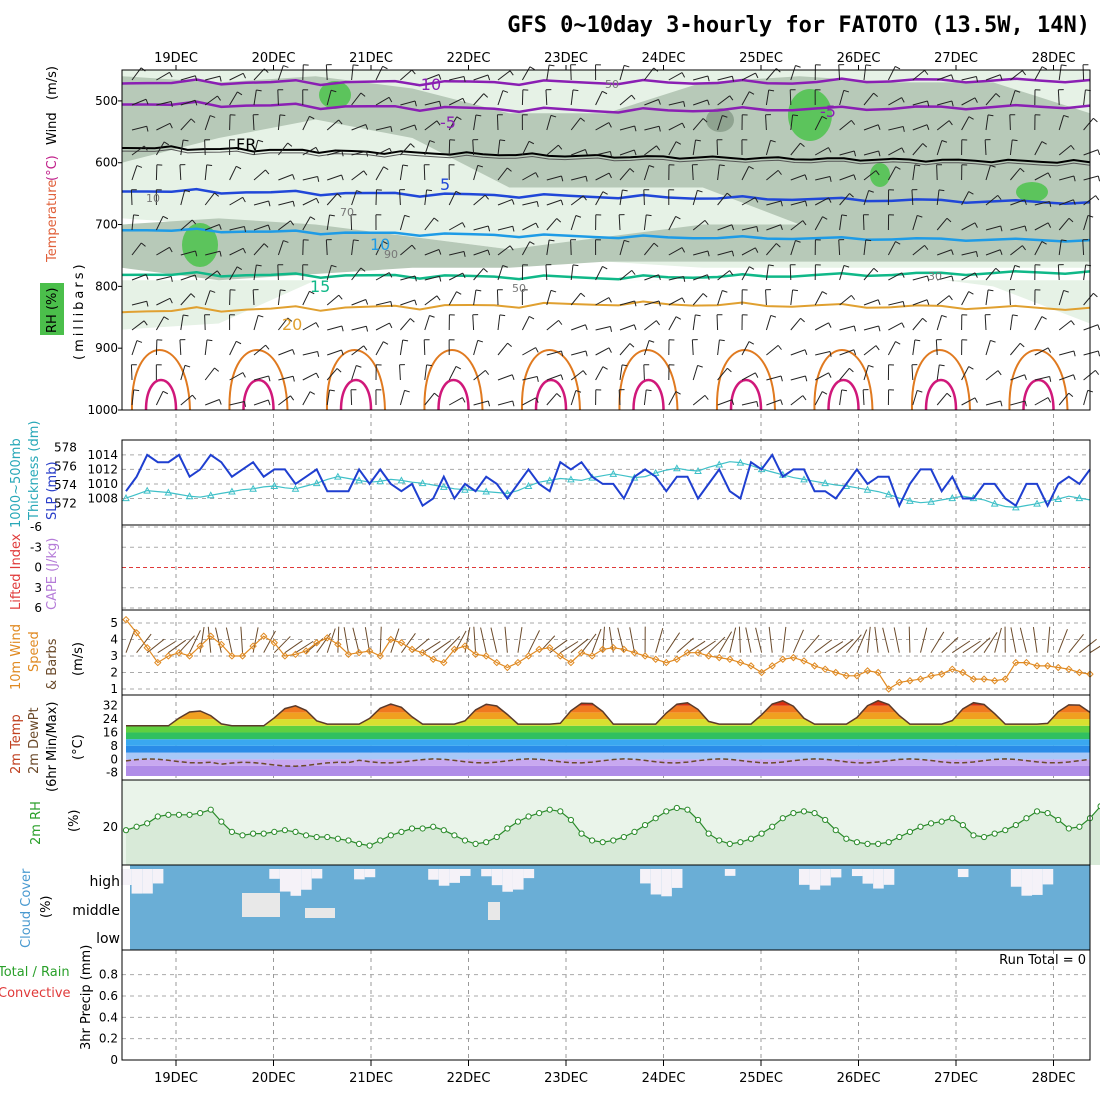 This screenshot has width=1100, height=1100. What do you see at coordinates (112, 773) in the screenshot?
I see `temp-tick: -8` at bounding box center [112, 773].